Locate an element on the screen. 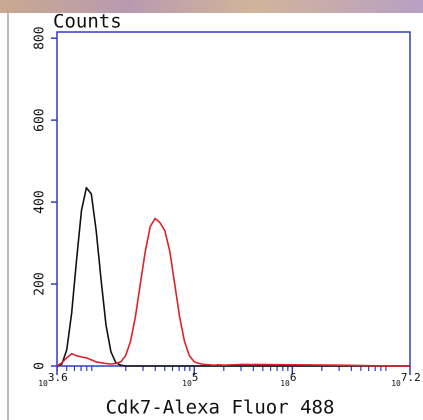  x-tick-label: 10⁶ is located at coordinates (288, 379).